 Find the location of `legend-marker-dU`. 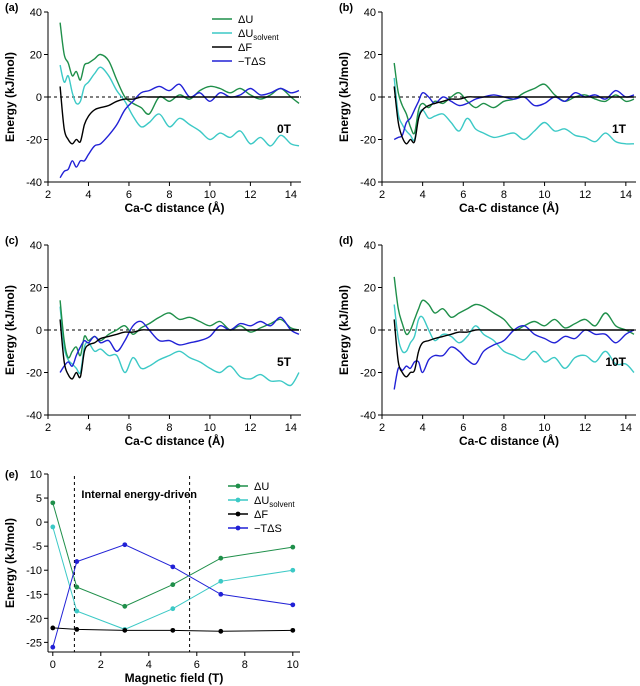

legend-marker-dU is located at coordinates (238, 486).